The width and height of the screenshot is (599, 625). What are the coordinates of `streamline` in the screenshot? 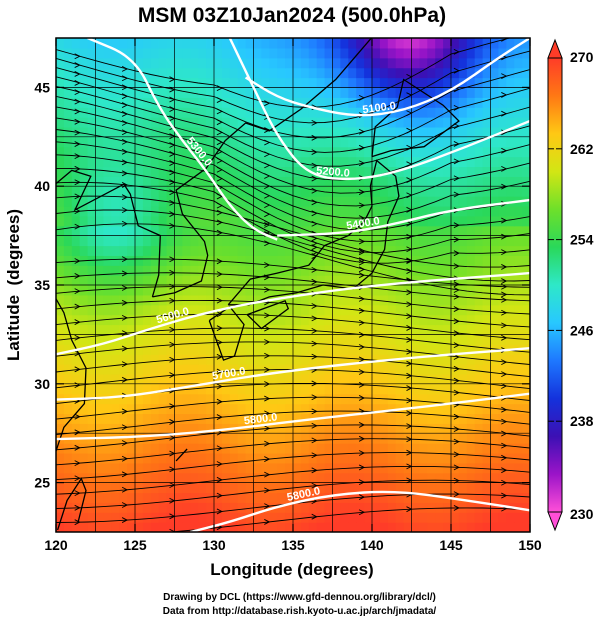 It's located at (293, 126).